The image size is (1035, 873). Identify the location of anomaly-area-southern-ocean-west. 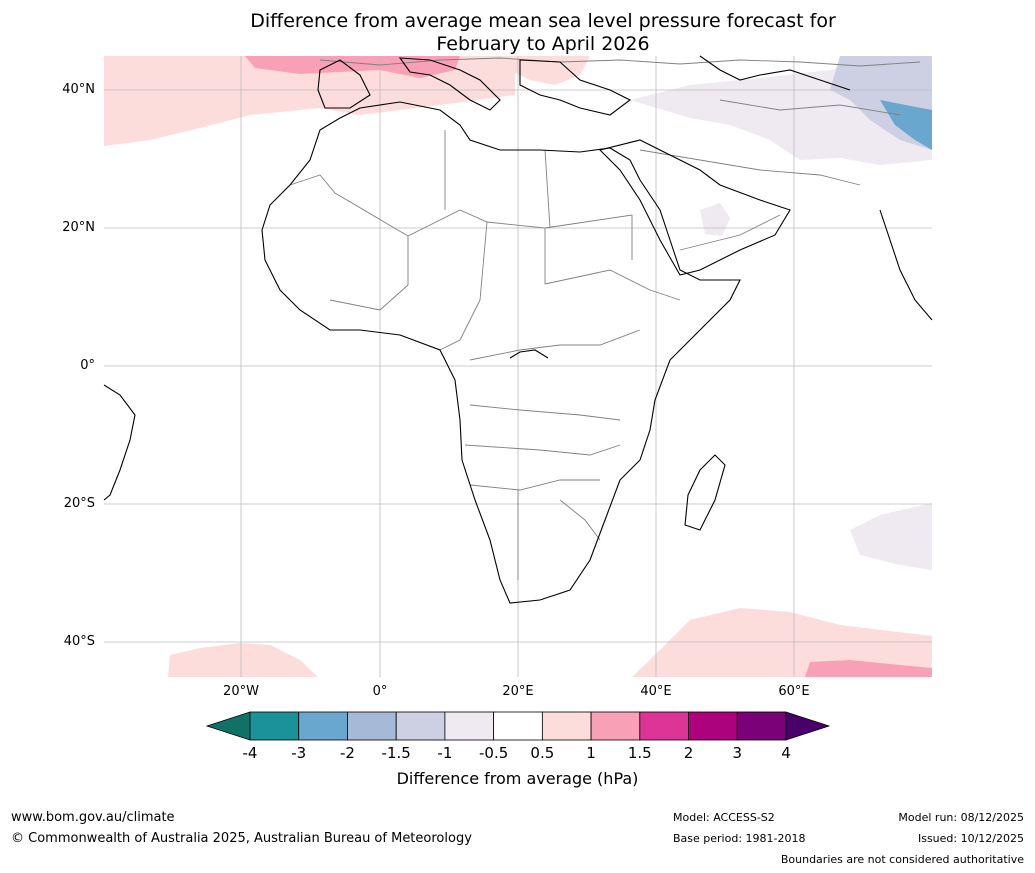
(243, 660).